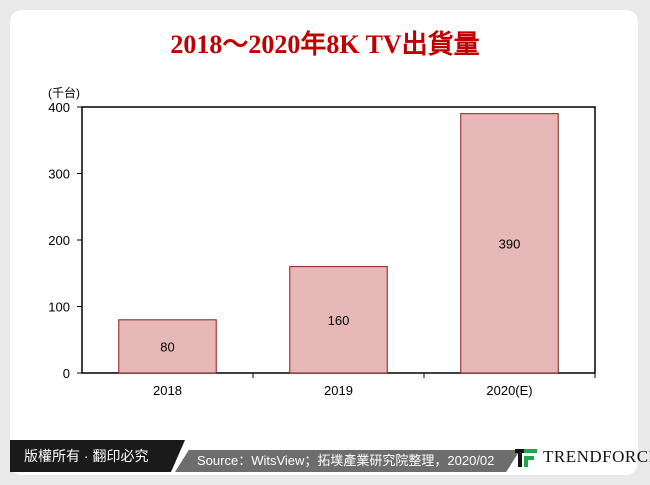 The image size is (650, 485). I want to click on data-label: 390, so click(510, 243).